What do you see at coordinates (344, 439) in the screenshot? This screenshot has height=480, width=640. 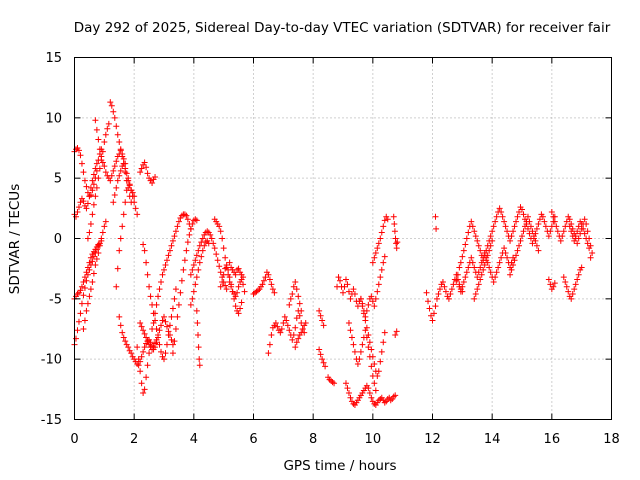 I see `x-tick-labels: 0 2 4 6 8 10 12 14 16 18` at bounding box center [344, 439].